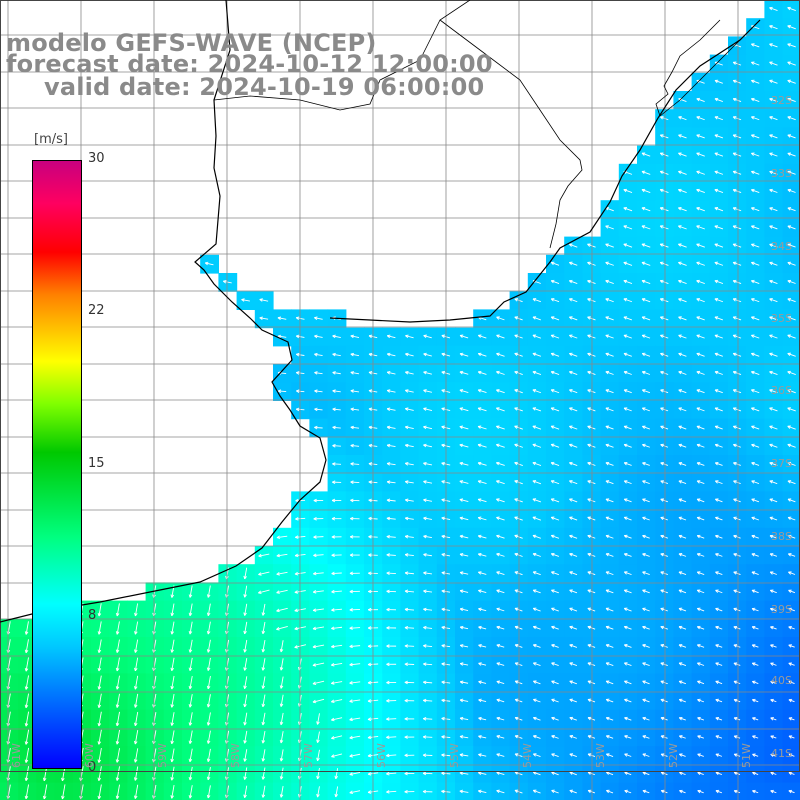  I want to click on latitude-label: 34S, so click(781, 246).